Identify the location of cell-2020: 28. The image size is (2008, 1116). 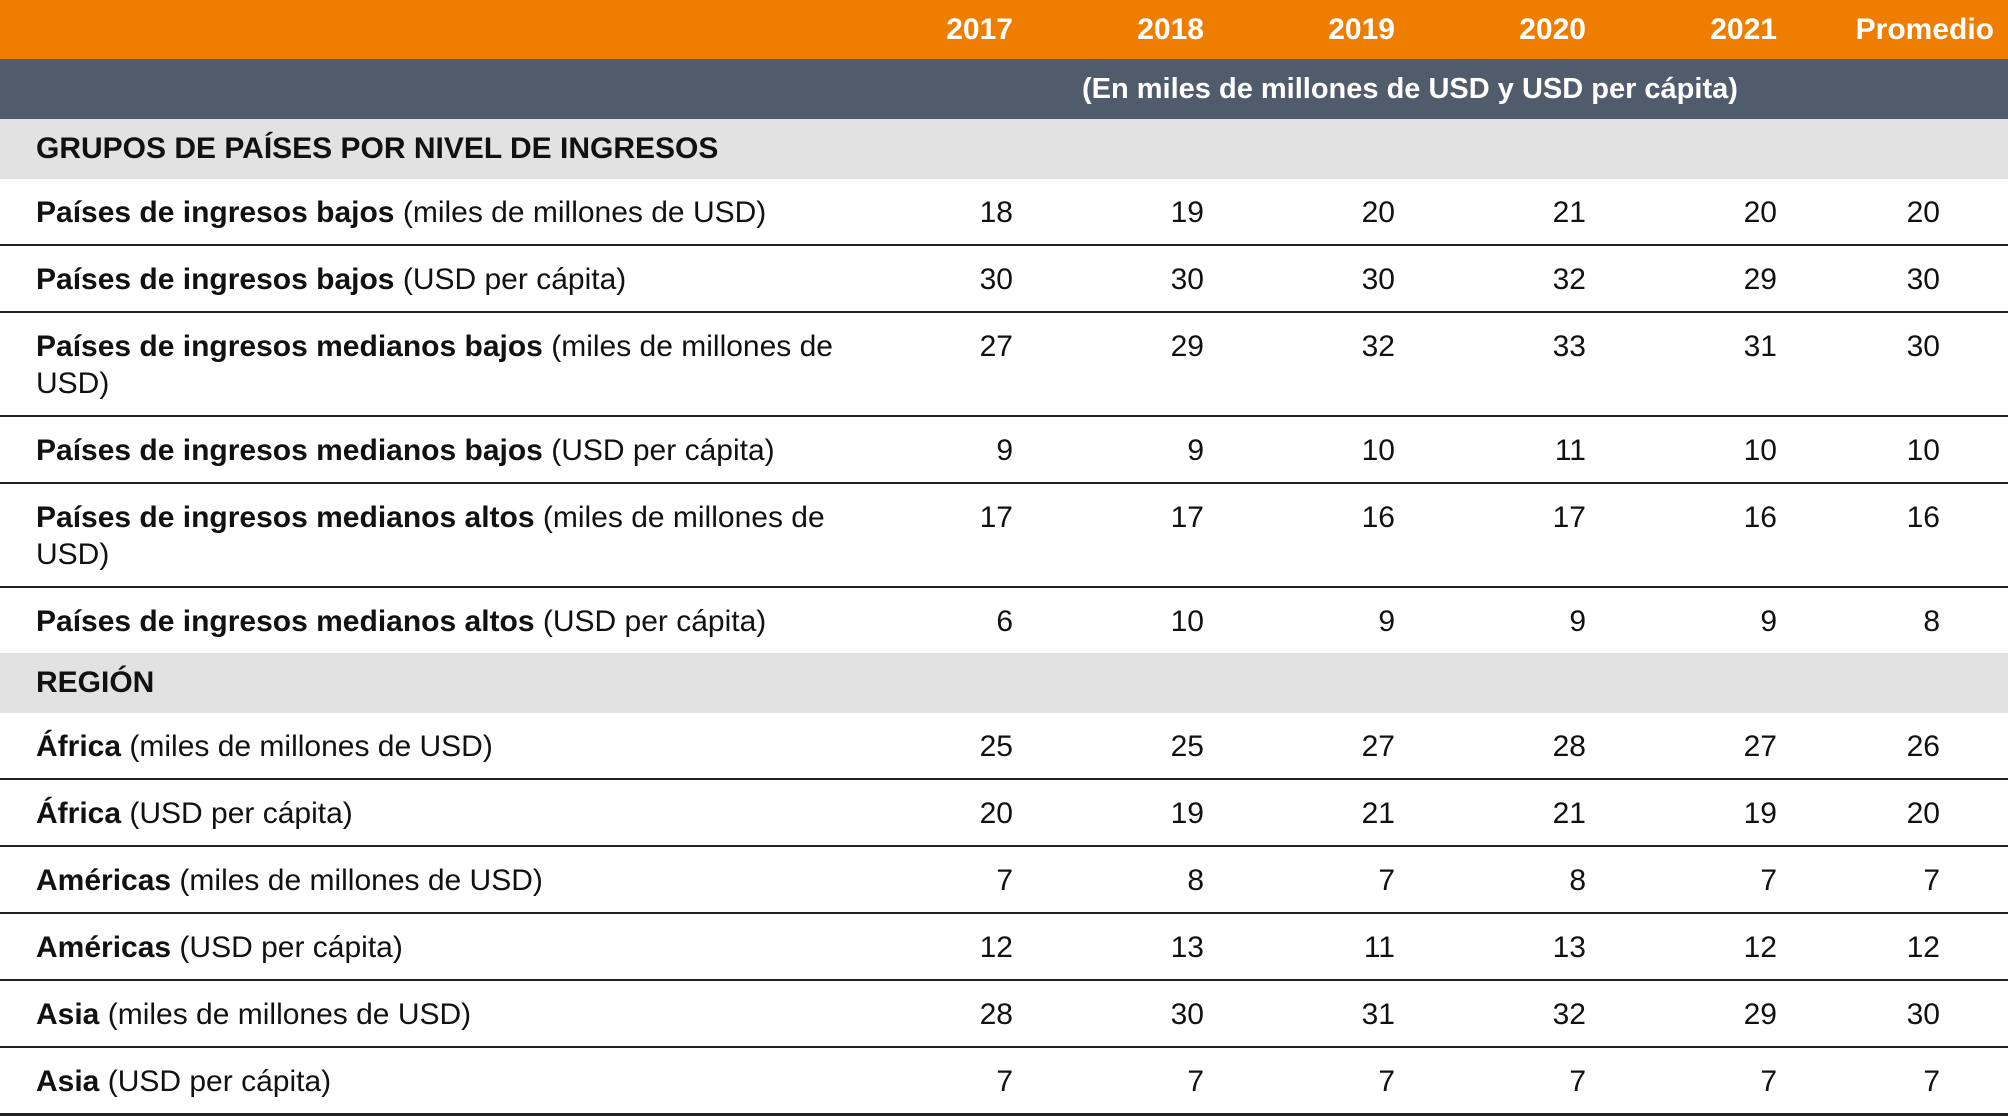
(1528, 746).